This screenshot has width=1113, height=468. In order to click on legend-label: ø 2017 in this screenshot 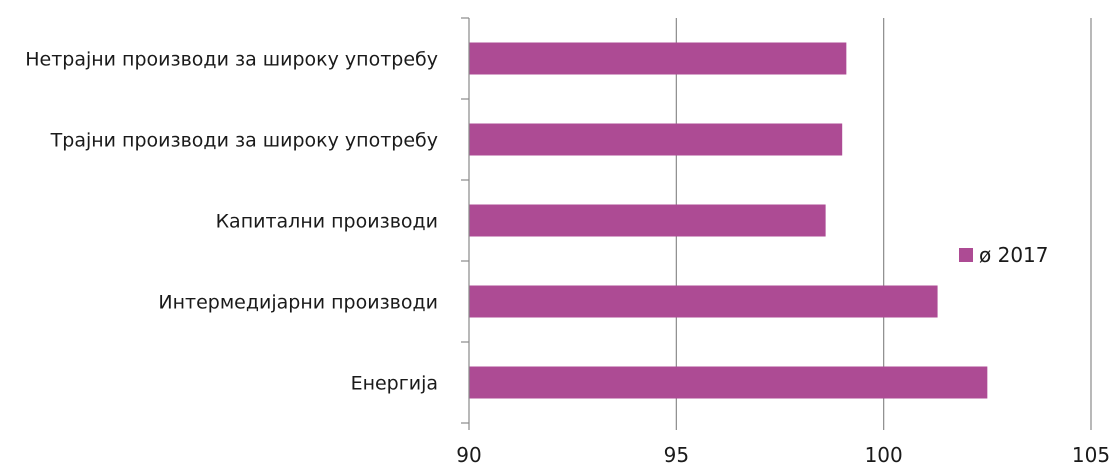, I will do `click(1014, 255)`.